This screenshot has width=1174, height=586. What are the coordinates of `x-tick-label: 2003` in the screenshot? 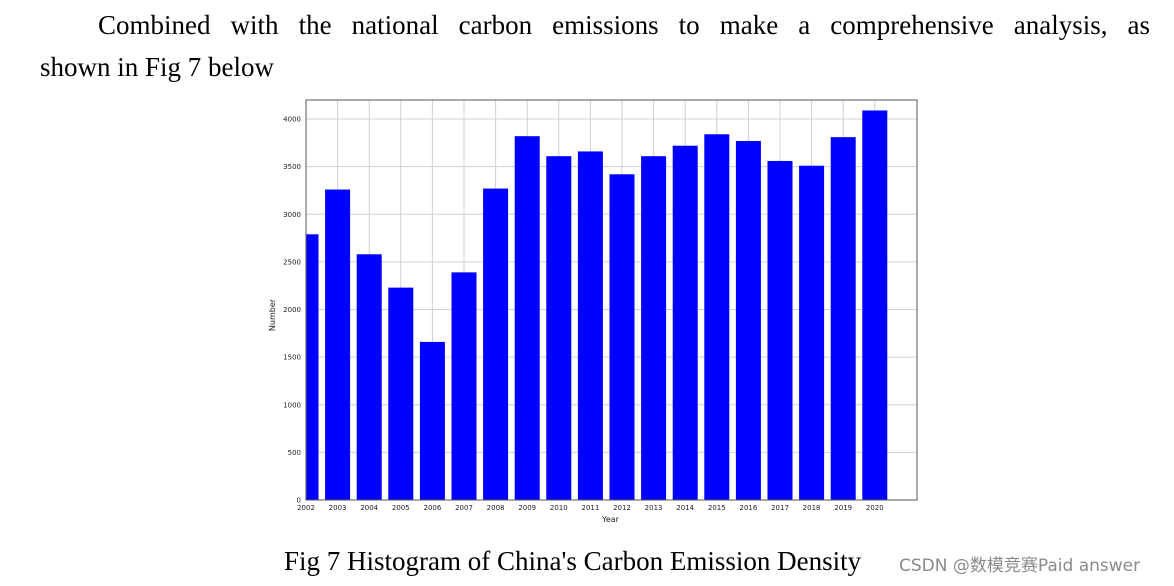 It's located at (338, 508).